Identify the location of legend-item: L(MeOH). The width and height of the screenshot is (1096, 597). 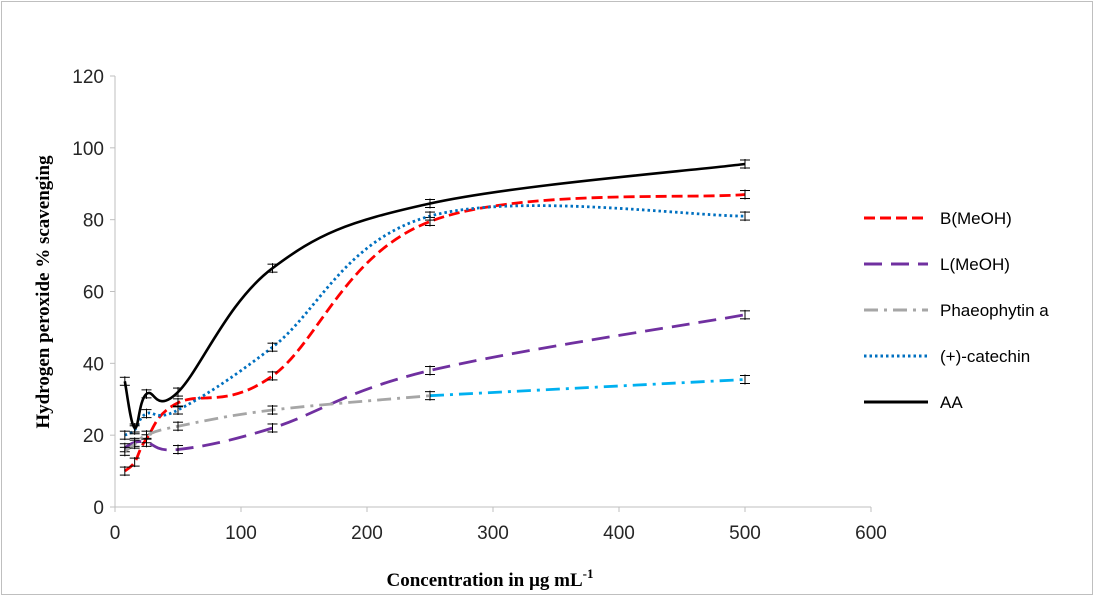
(937, 264).